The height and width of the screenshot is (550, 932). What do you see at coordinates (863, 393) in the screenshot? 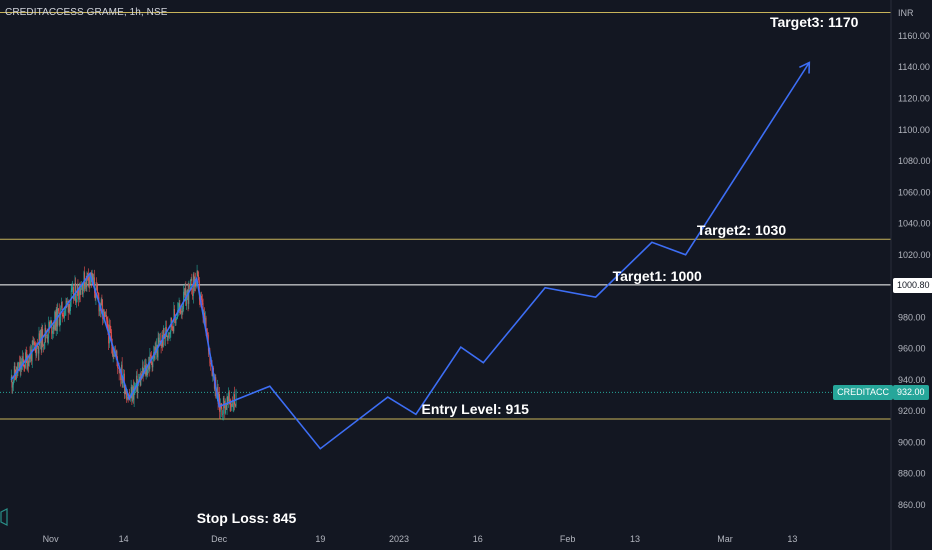
I see `symbol-price-name-tag: CREDITACC` at bounding box center [863, 393].